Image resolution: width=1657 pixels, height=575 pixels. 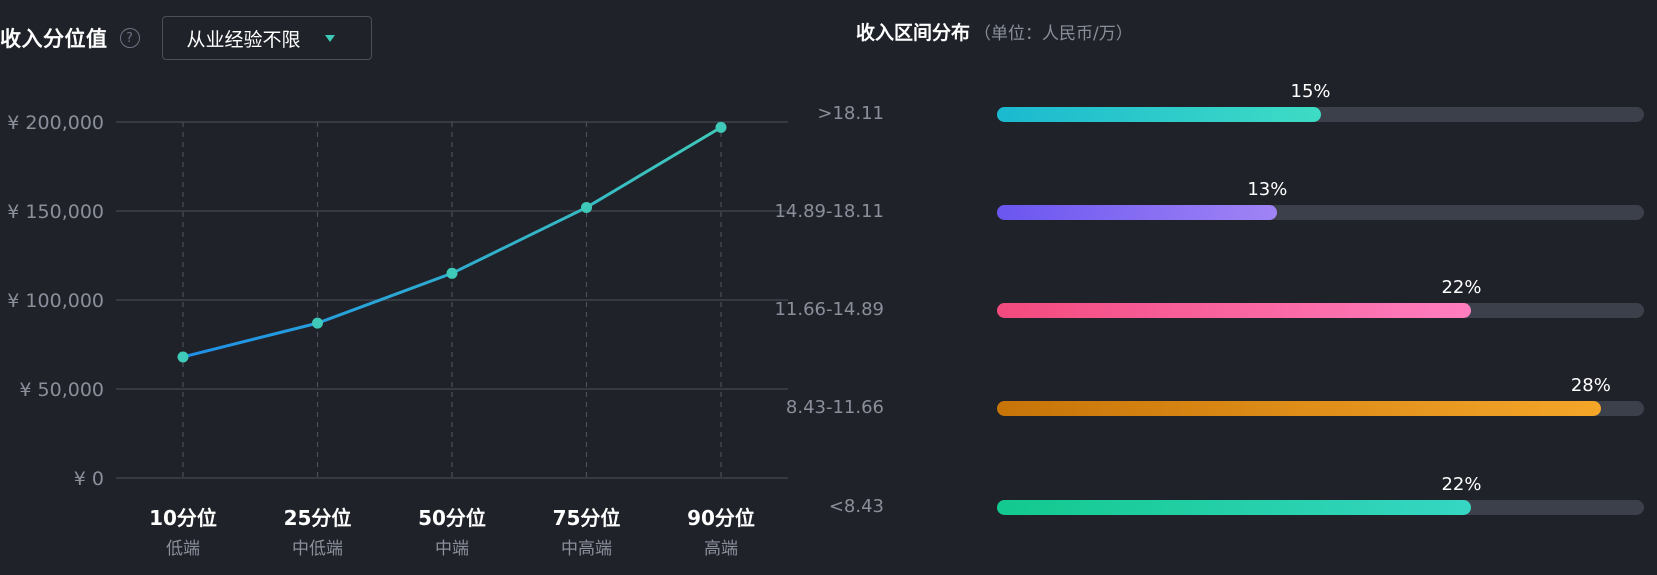 What do you see at coordinates (55, 212) in the screenshot?
I see `y-tick-label: ¥ 150,000` at bounding box center [55, 212].